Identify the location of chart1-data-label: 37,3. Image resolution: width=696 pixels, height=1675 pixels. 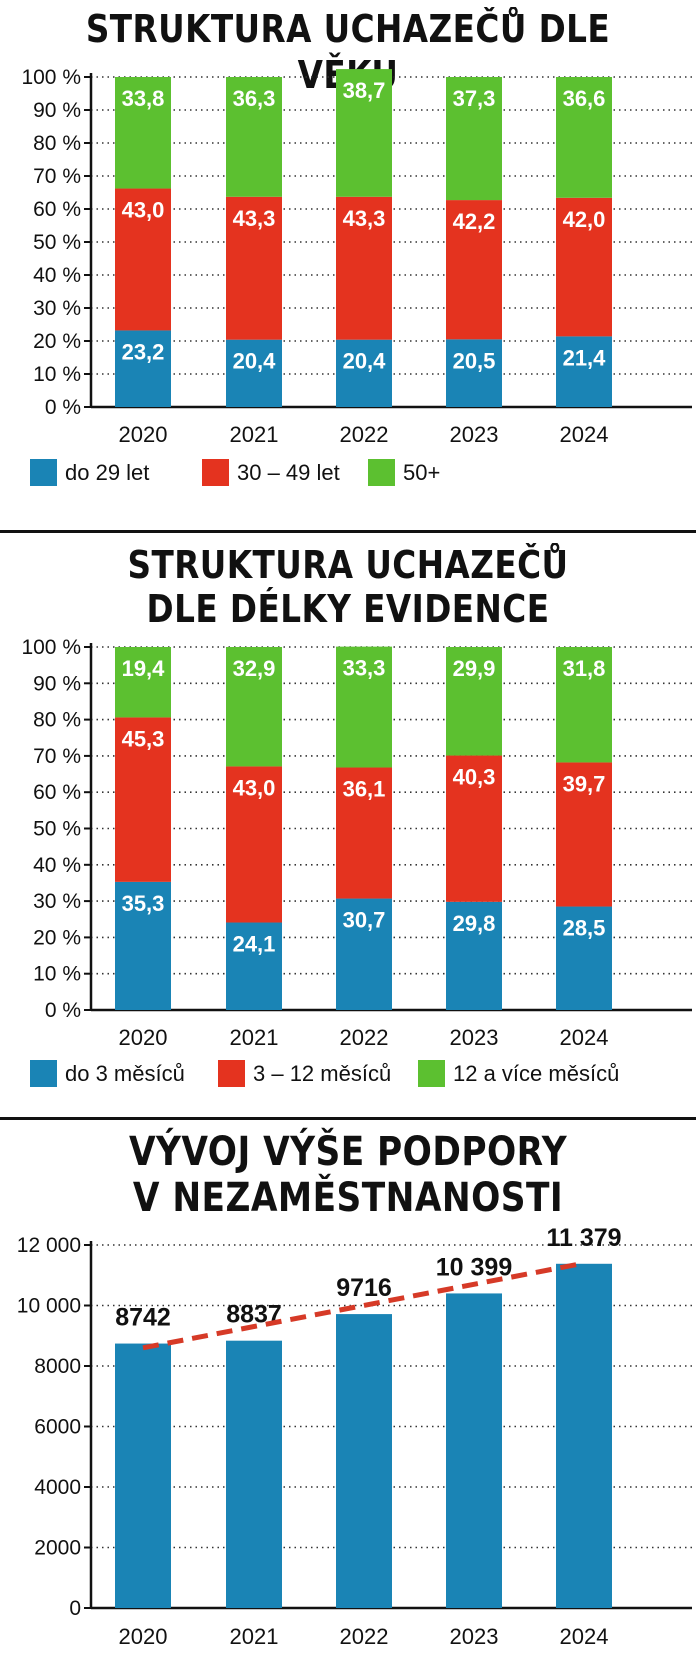
(474, 98).